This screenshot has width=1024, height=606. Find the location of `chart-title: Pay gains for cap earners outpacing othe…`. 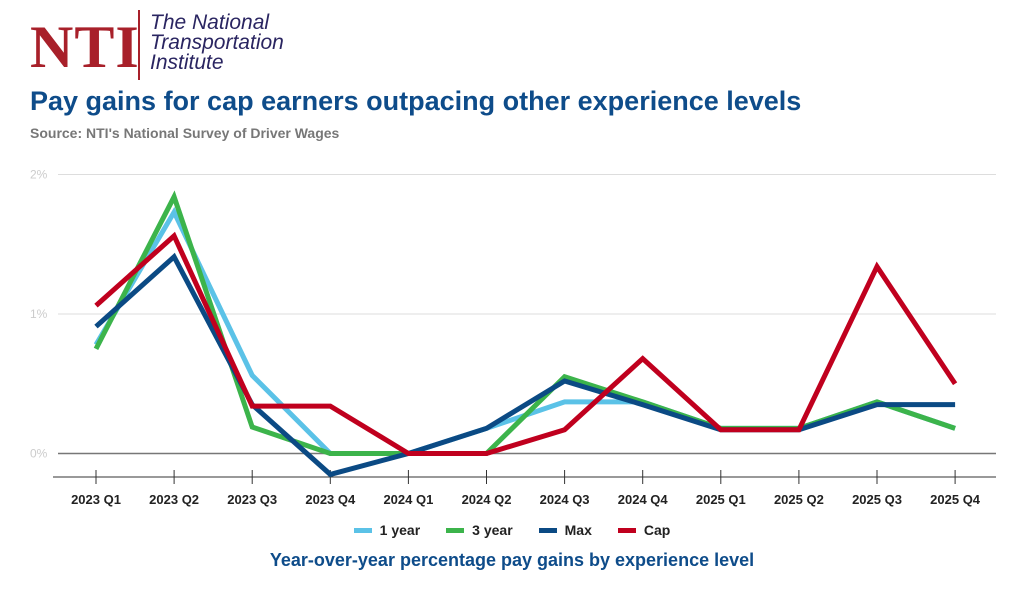

chart-title: Pay gains for cap earners outpacing othe… is located at coordinates (416, 101).